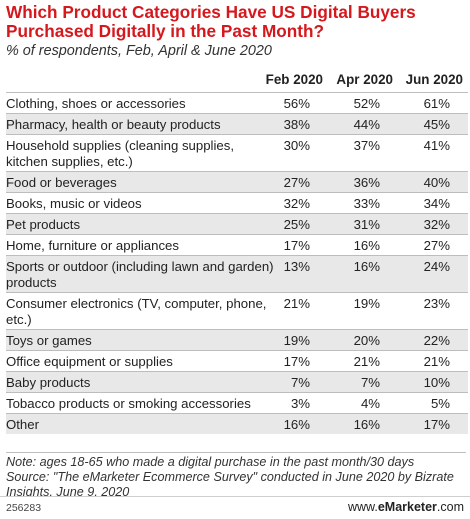  Describe the element at coordinates (235, 507) in the screenshot. I see `footer-bar: 256283 www.eMarketer.com` at that location.